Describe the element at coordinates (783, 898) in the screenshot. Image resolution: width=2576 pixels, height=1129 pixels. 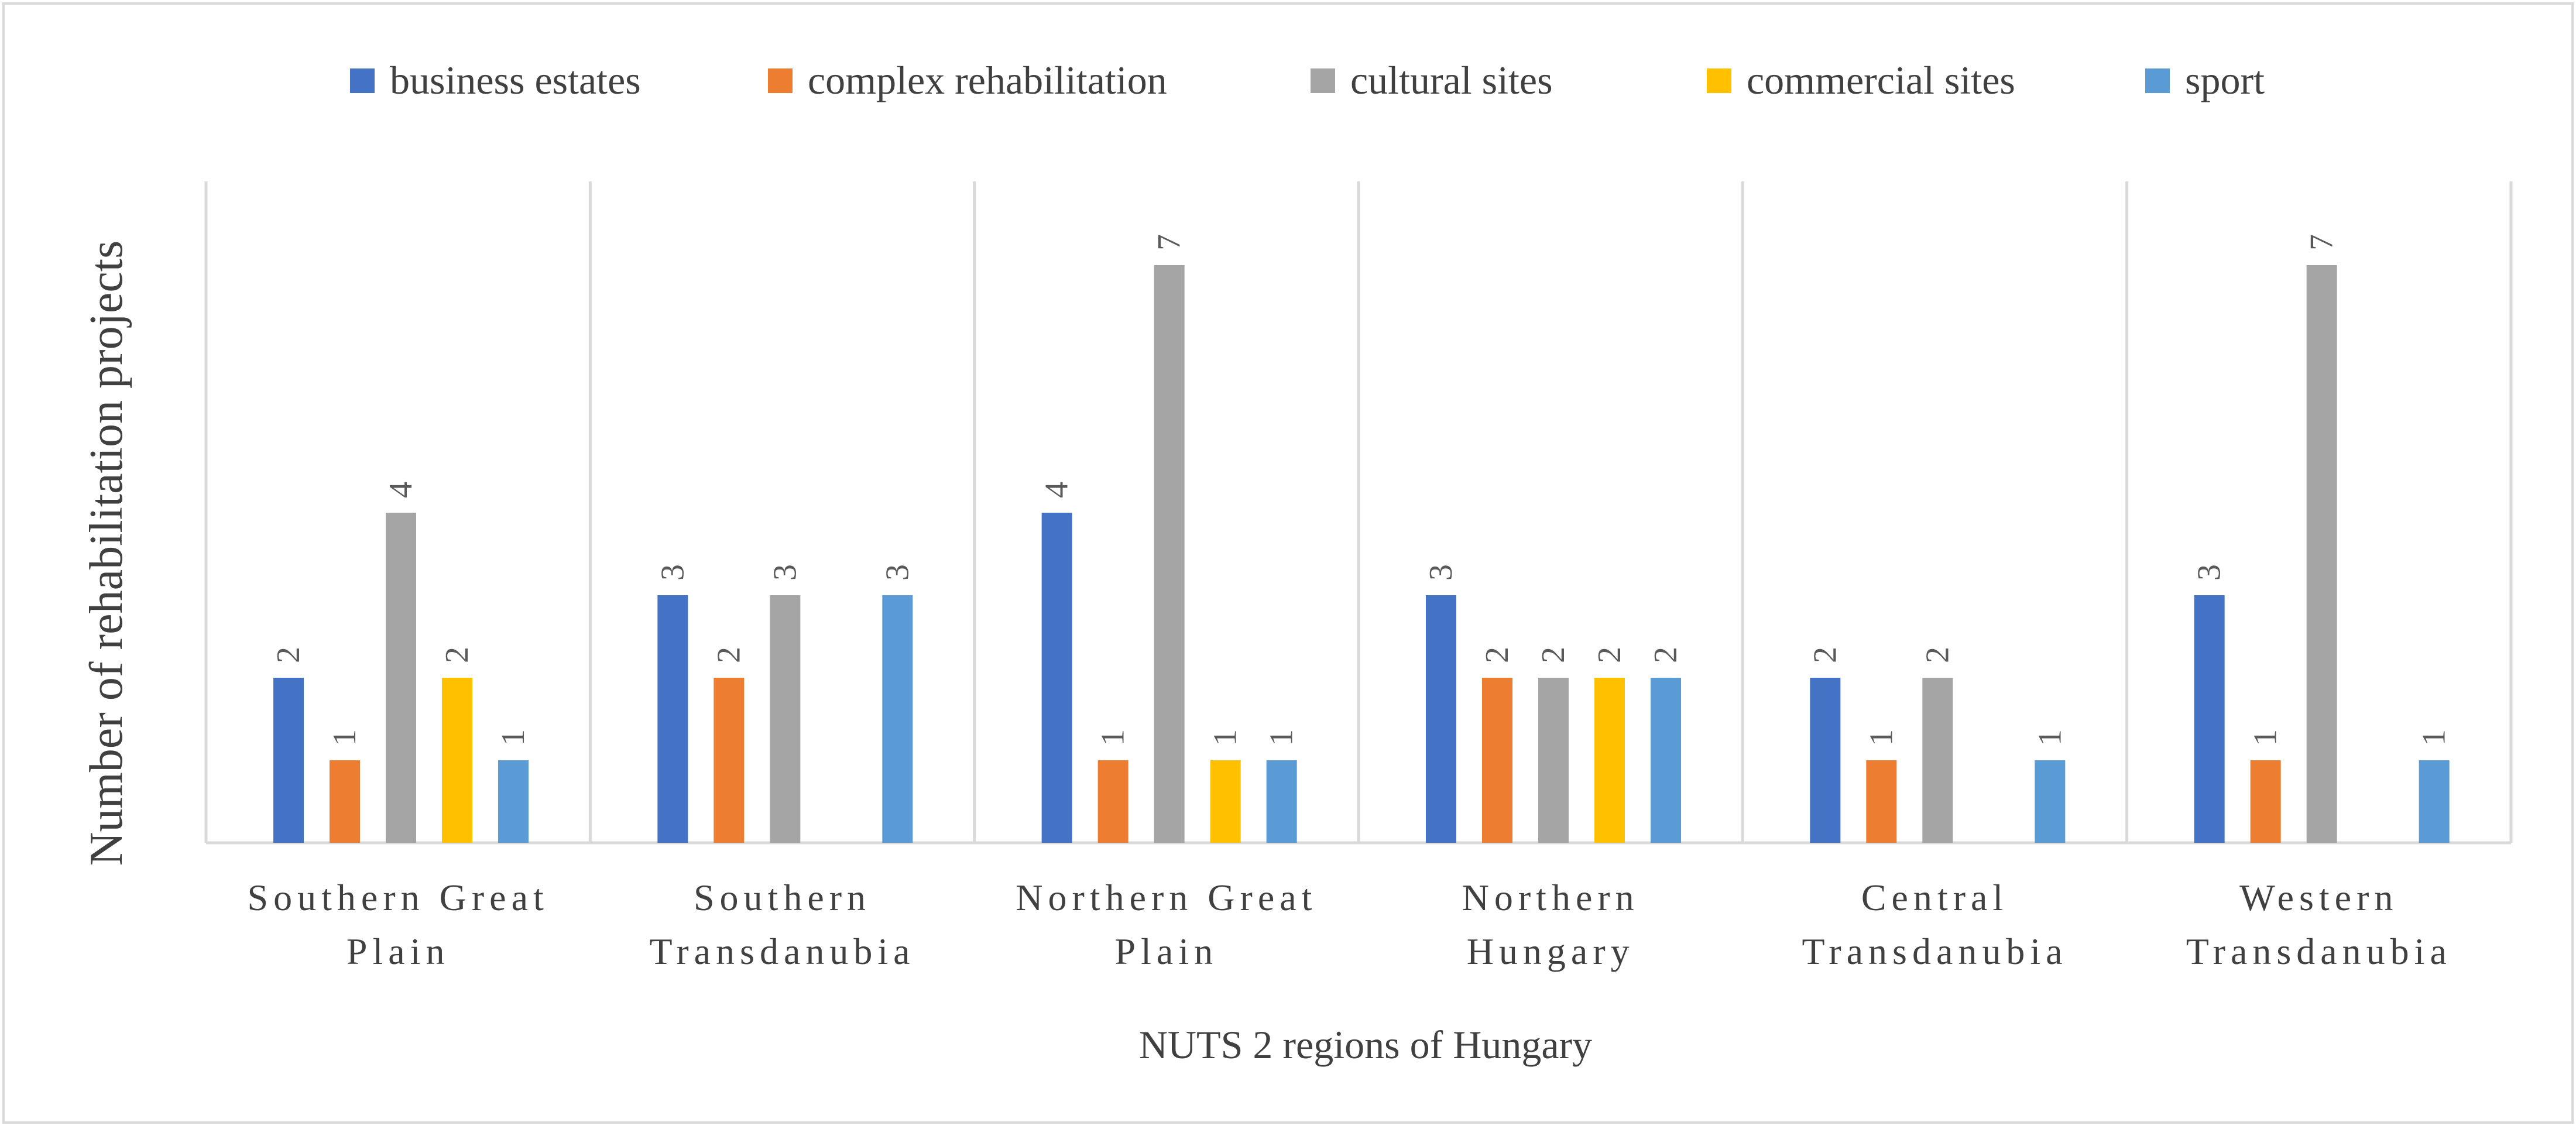
I see `x-tick-label: Southern` at that location.